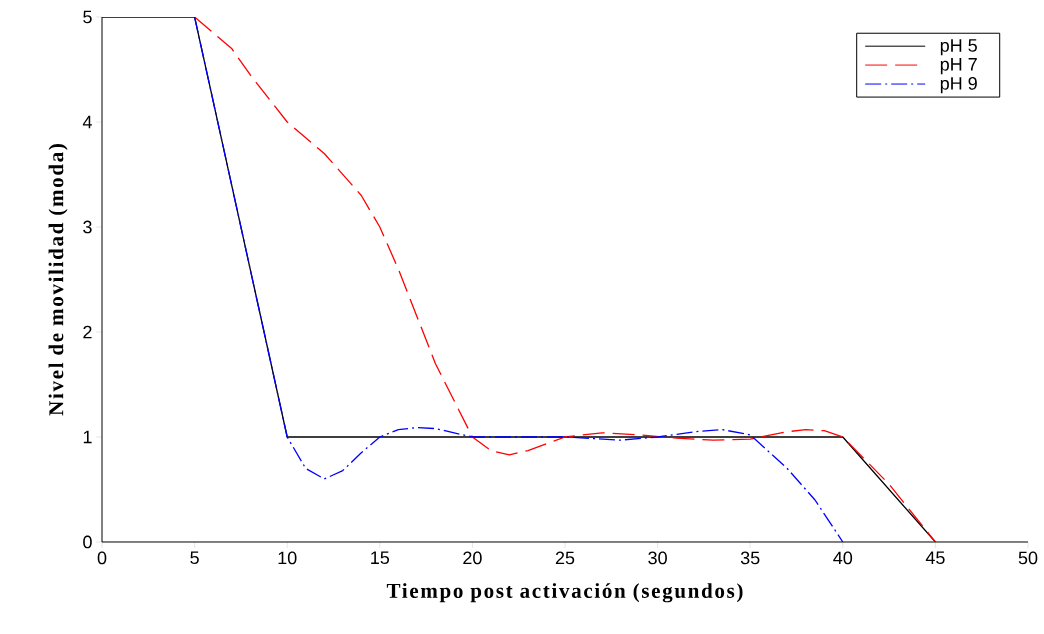  Describe the element at coordinates (843, 558) in the screenshot. I see `x-tick-label: 40` at that location.